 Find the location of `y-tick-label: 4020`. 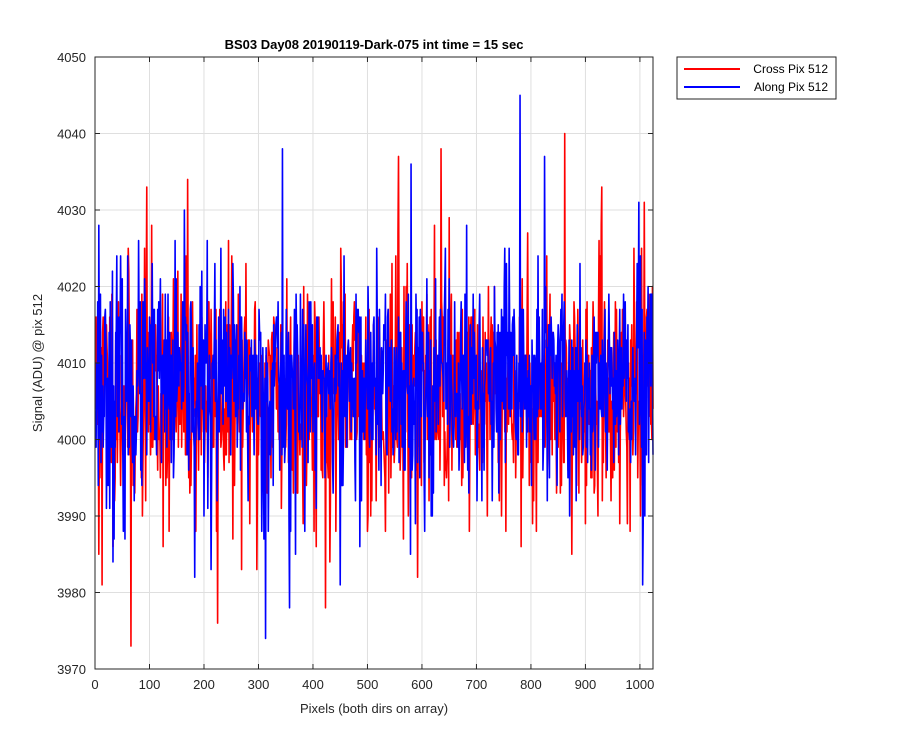

y-tick-label: 4020 is located at coordinates (71, 287).